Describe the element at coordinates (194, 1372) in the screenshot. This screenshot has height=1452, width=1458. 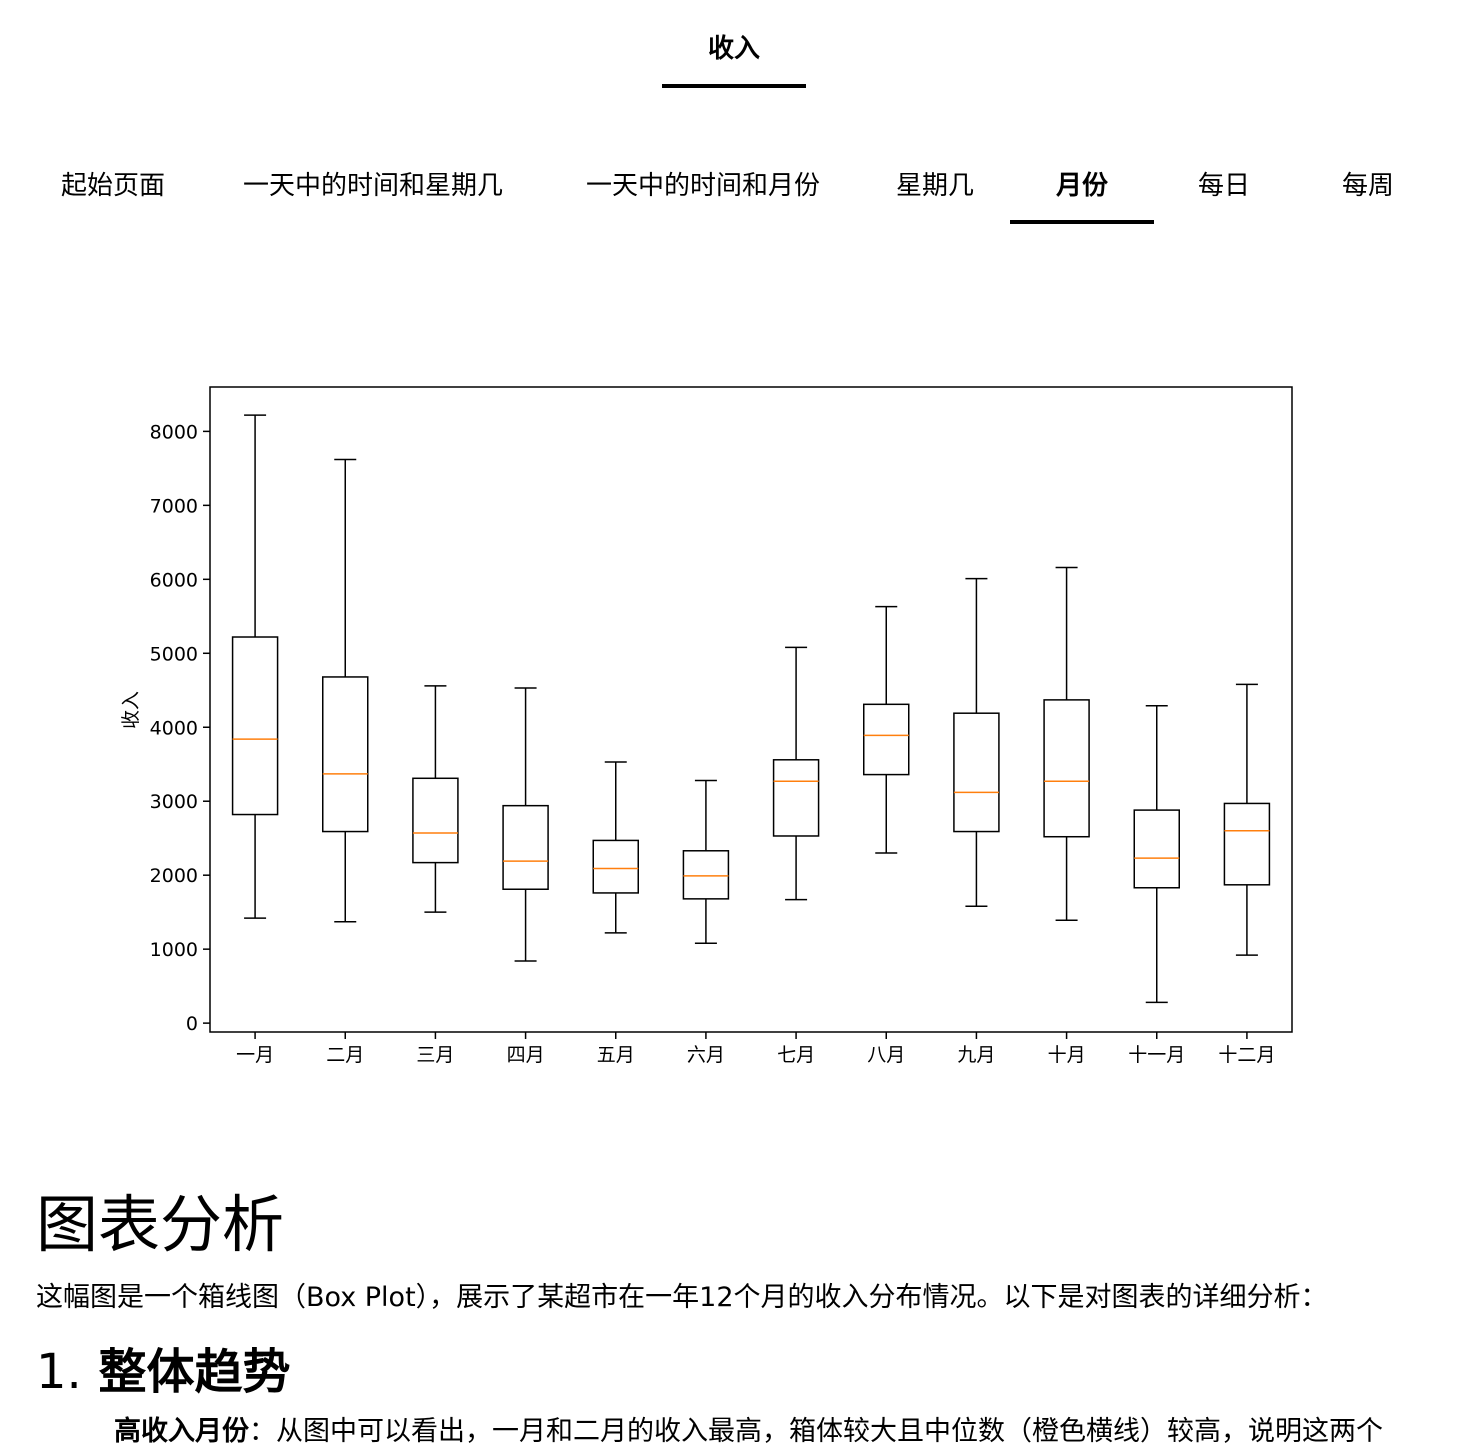
I see `section-title: 整体趋势` at that location.